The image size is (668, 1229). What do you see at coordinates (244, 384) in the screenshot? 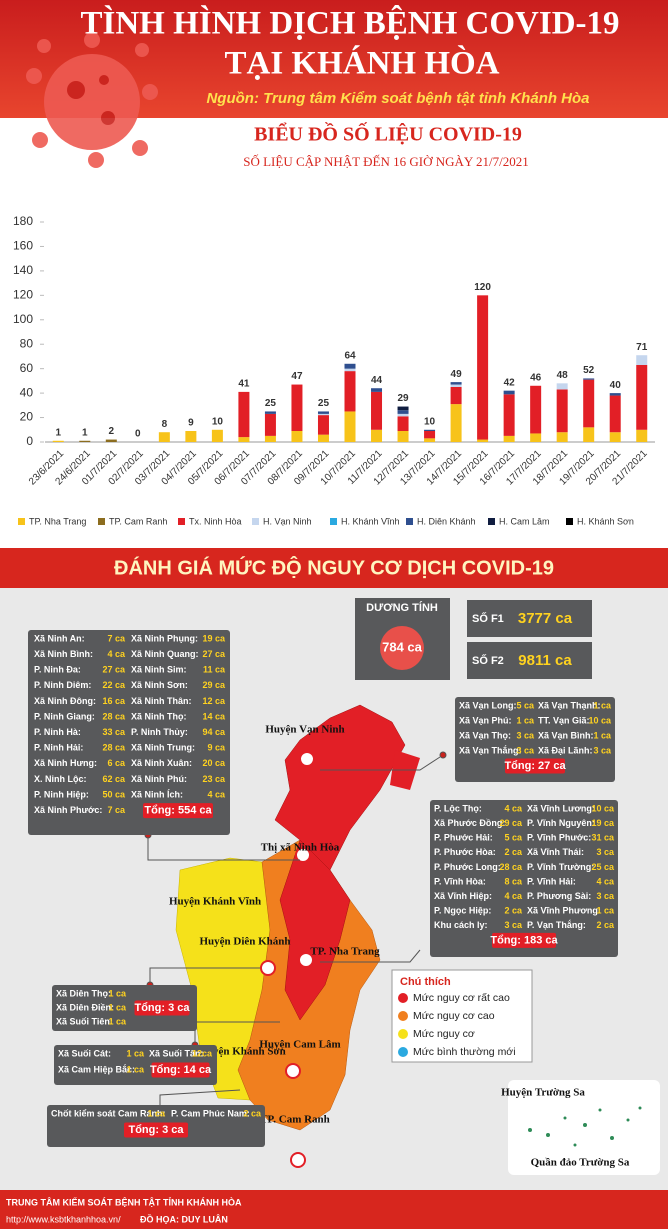
I see `total-label: 41` at bounding box center [244, 384].